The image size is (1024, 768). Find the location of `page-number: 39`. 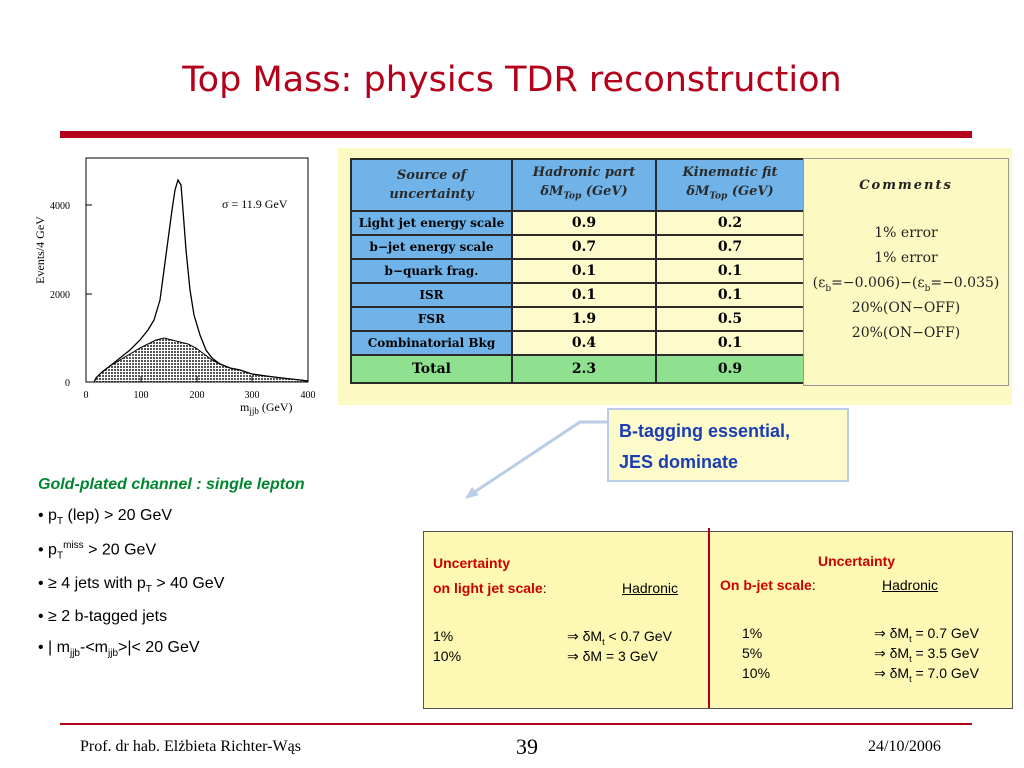

page-number: 39 is located at coordinates (527, 746).